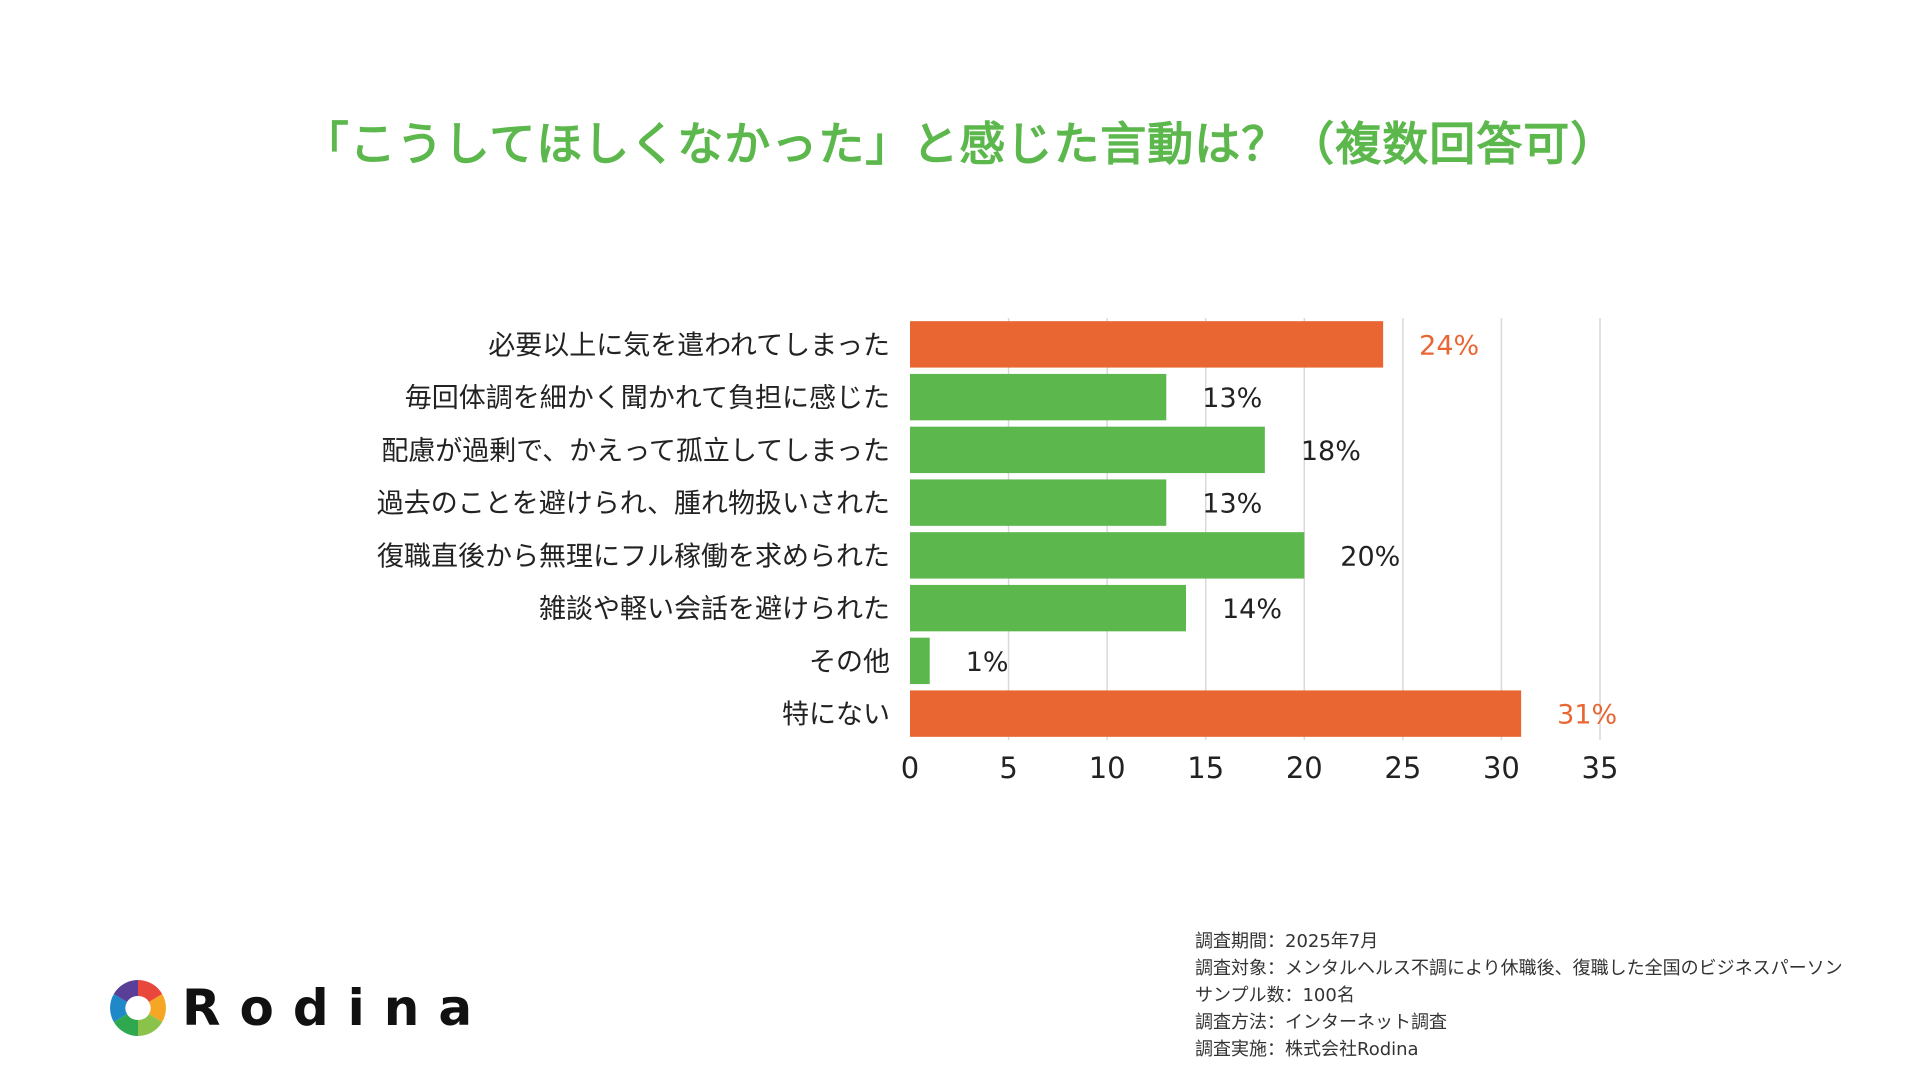 This screenshot has height=1080, width=1920. I want to click on category-label-5: 復職直後から無理にフル稼働を求められた, so click(633, 556).